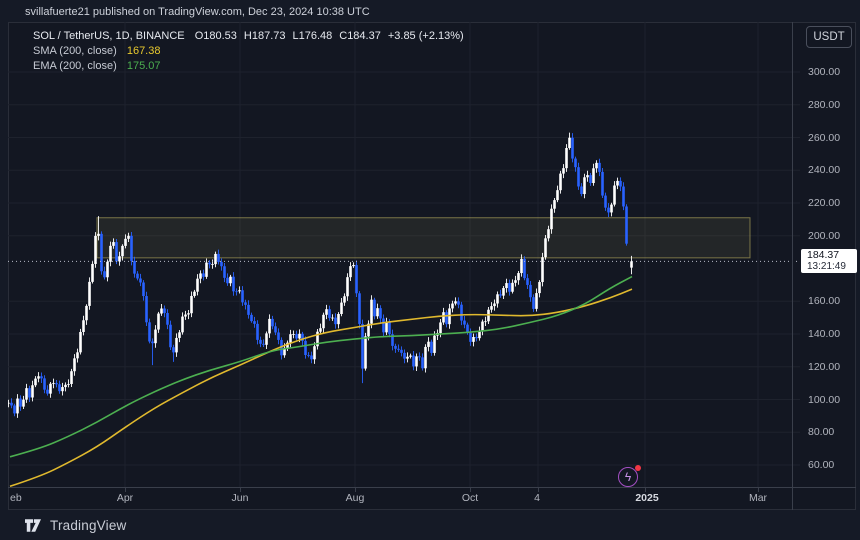  What do you see at coordinates (821, 432) in the screenshot?
I see `price-axis-label: 80.00` at bounding box center [821, 432].